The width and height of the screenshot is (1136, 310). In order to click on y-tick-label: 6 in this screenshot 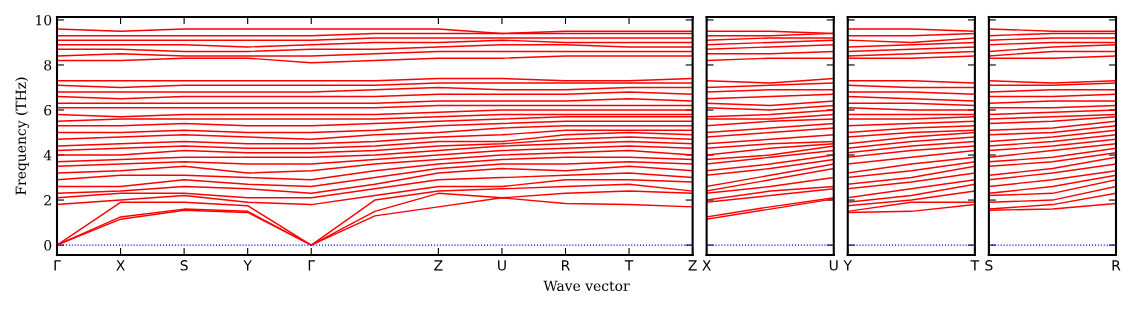, I will do `click(48, 110)`.